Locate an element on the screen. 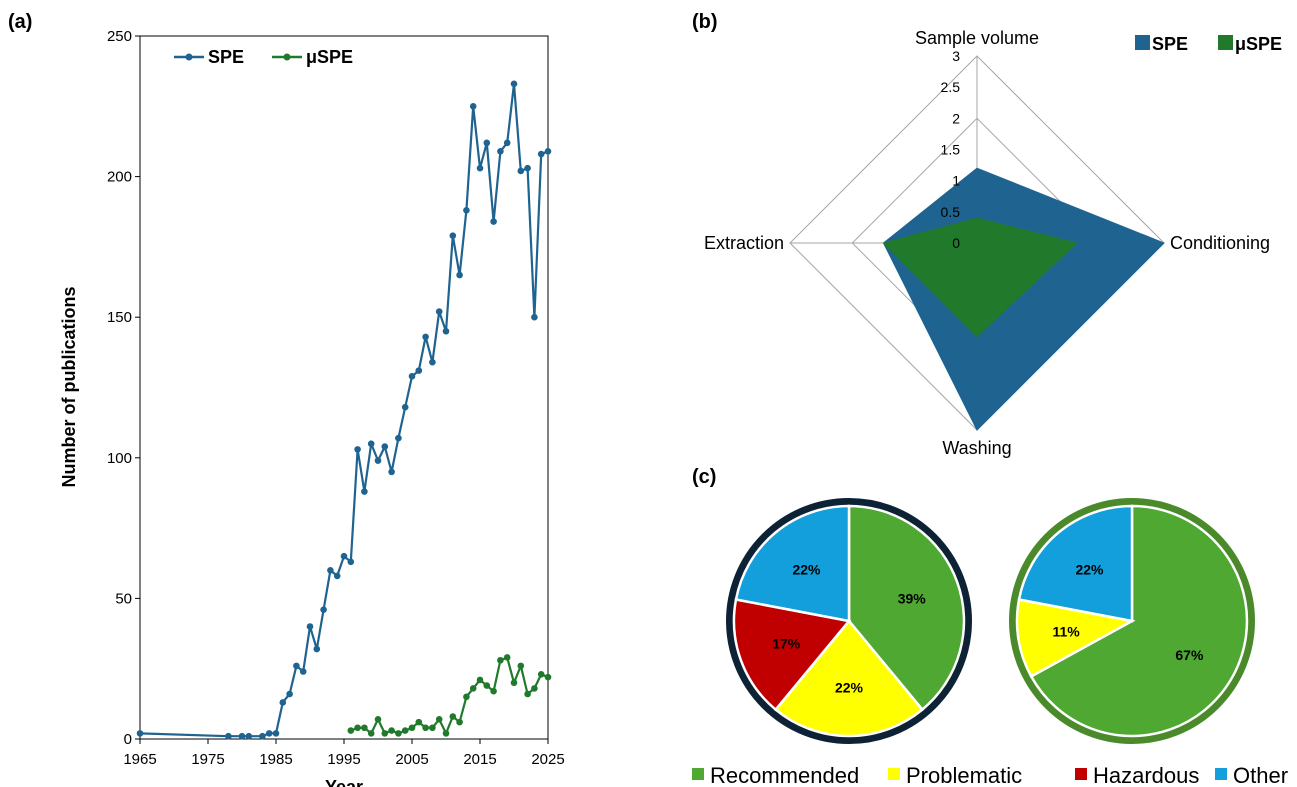 This screenshot has width=1297, height=787. radar-tick-label: 0.5 is located at coordinates (951, 212).